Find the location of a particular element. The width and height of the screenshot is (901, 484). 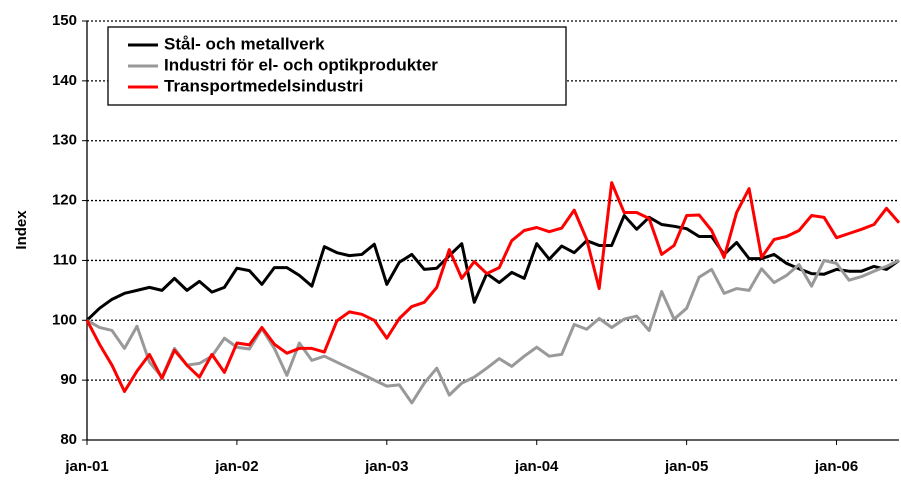

legend-box is located at coordinates (337, 66).